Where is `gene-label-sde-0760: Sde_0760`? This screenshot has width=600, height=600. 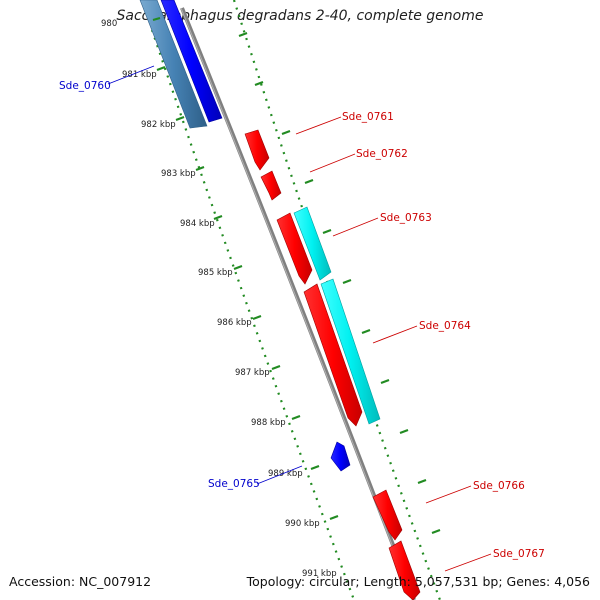
gene-label-sde-0760: Sde_0760 is located at coordinates (85, 86).